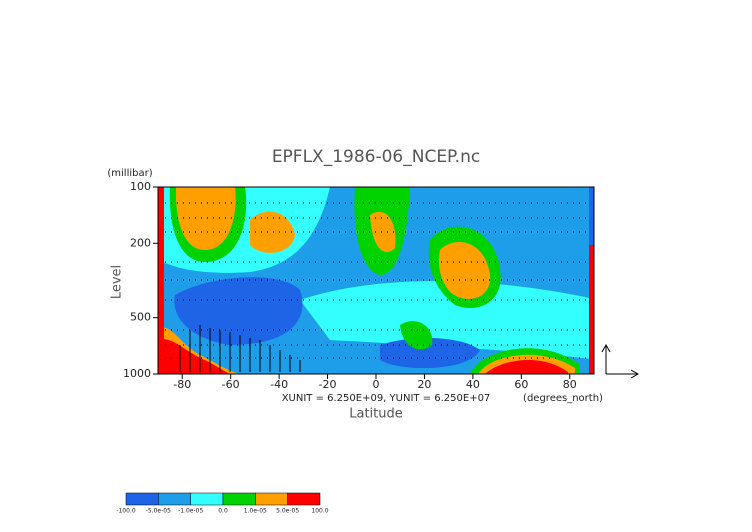 The height and width of the screenshot is (532, 752). What do you see at coordinates (386, 398) in the screenshot?
I see `annotation: XUNIT = 6.250E+09, YUNIT = 6.250E+07` at bounding box center [386, 398].